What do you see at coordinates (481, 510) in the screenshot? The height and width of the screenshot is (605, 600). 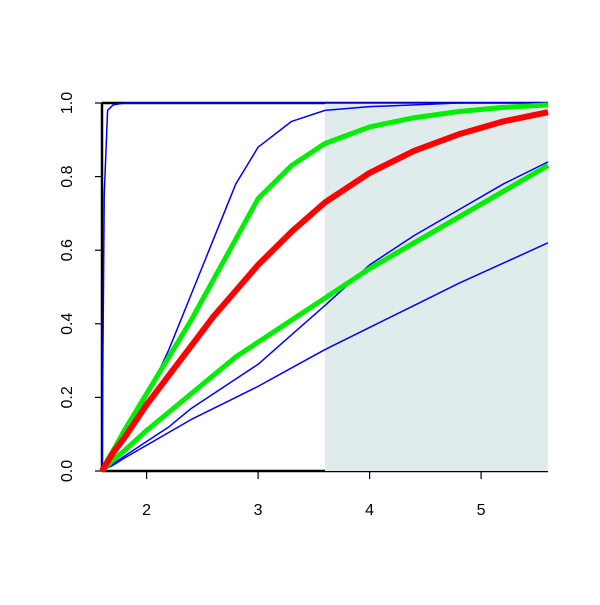 I see `x-tick-label: 5` at bounding box center [481, 510].